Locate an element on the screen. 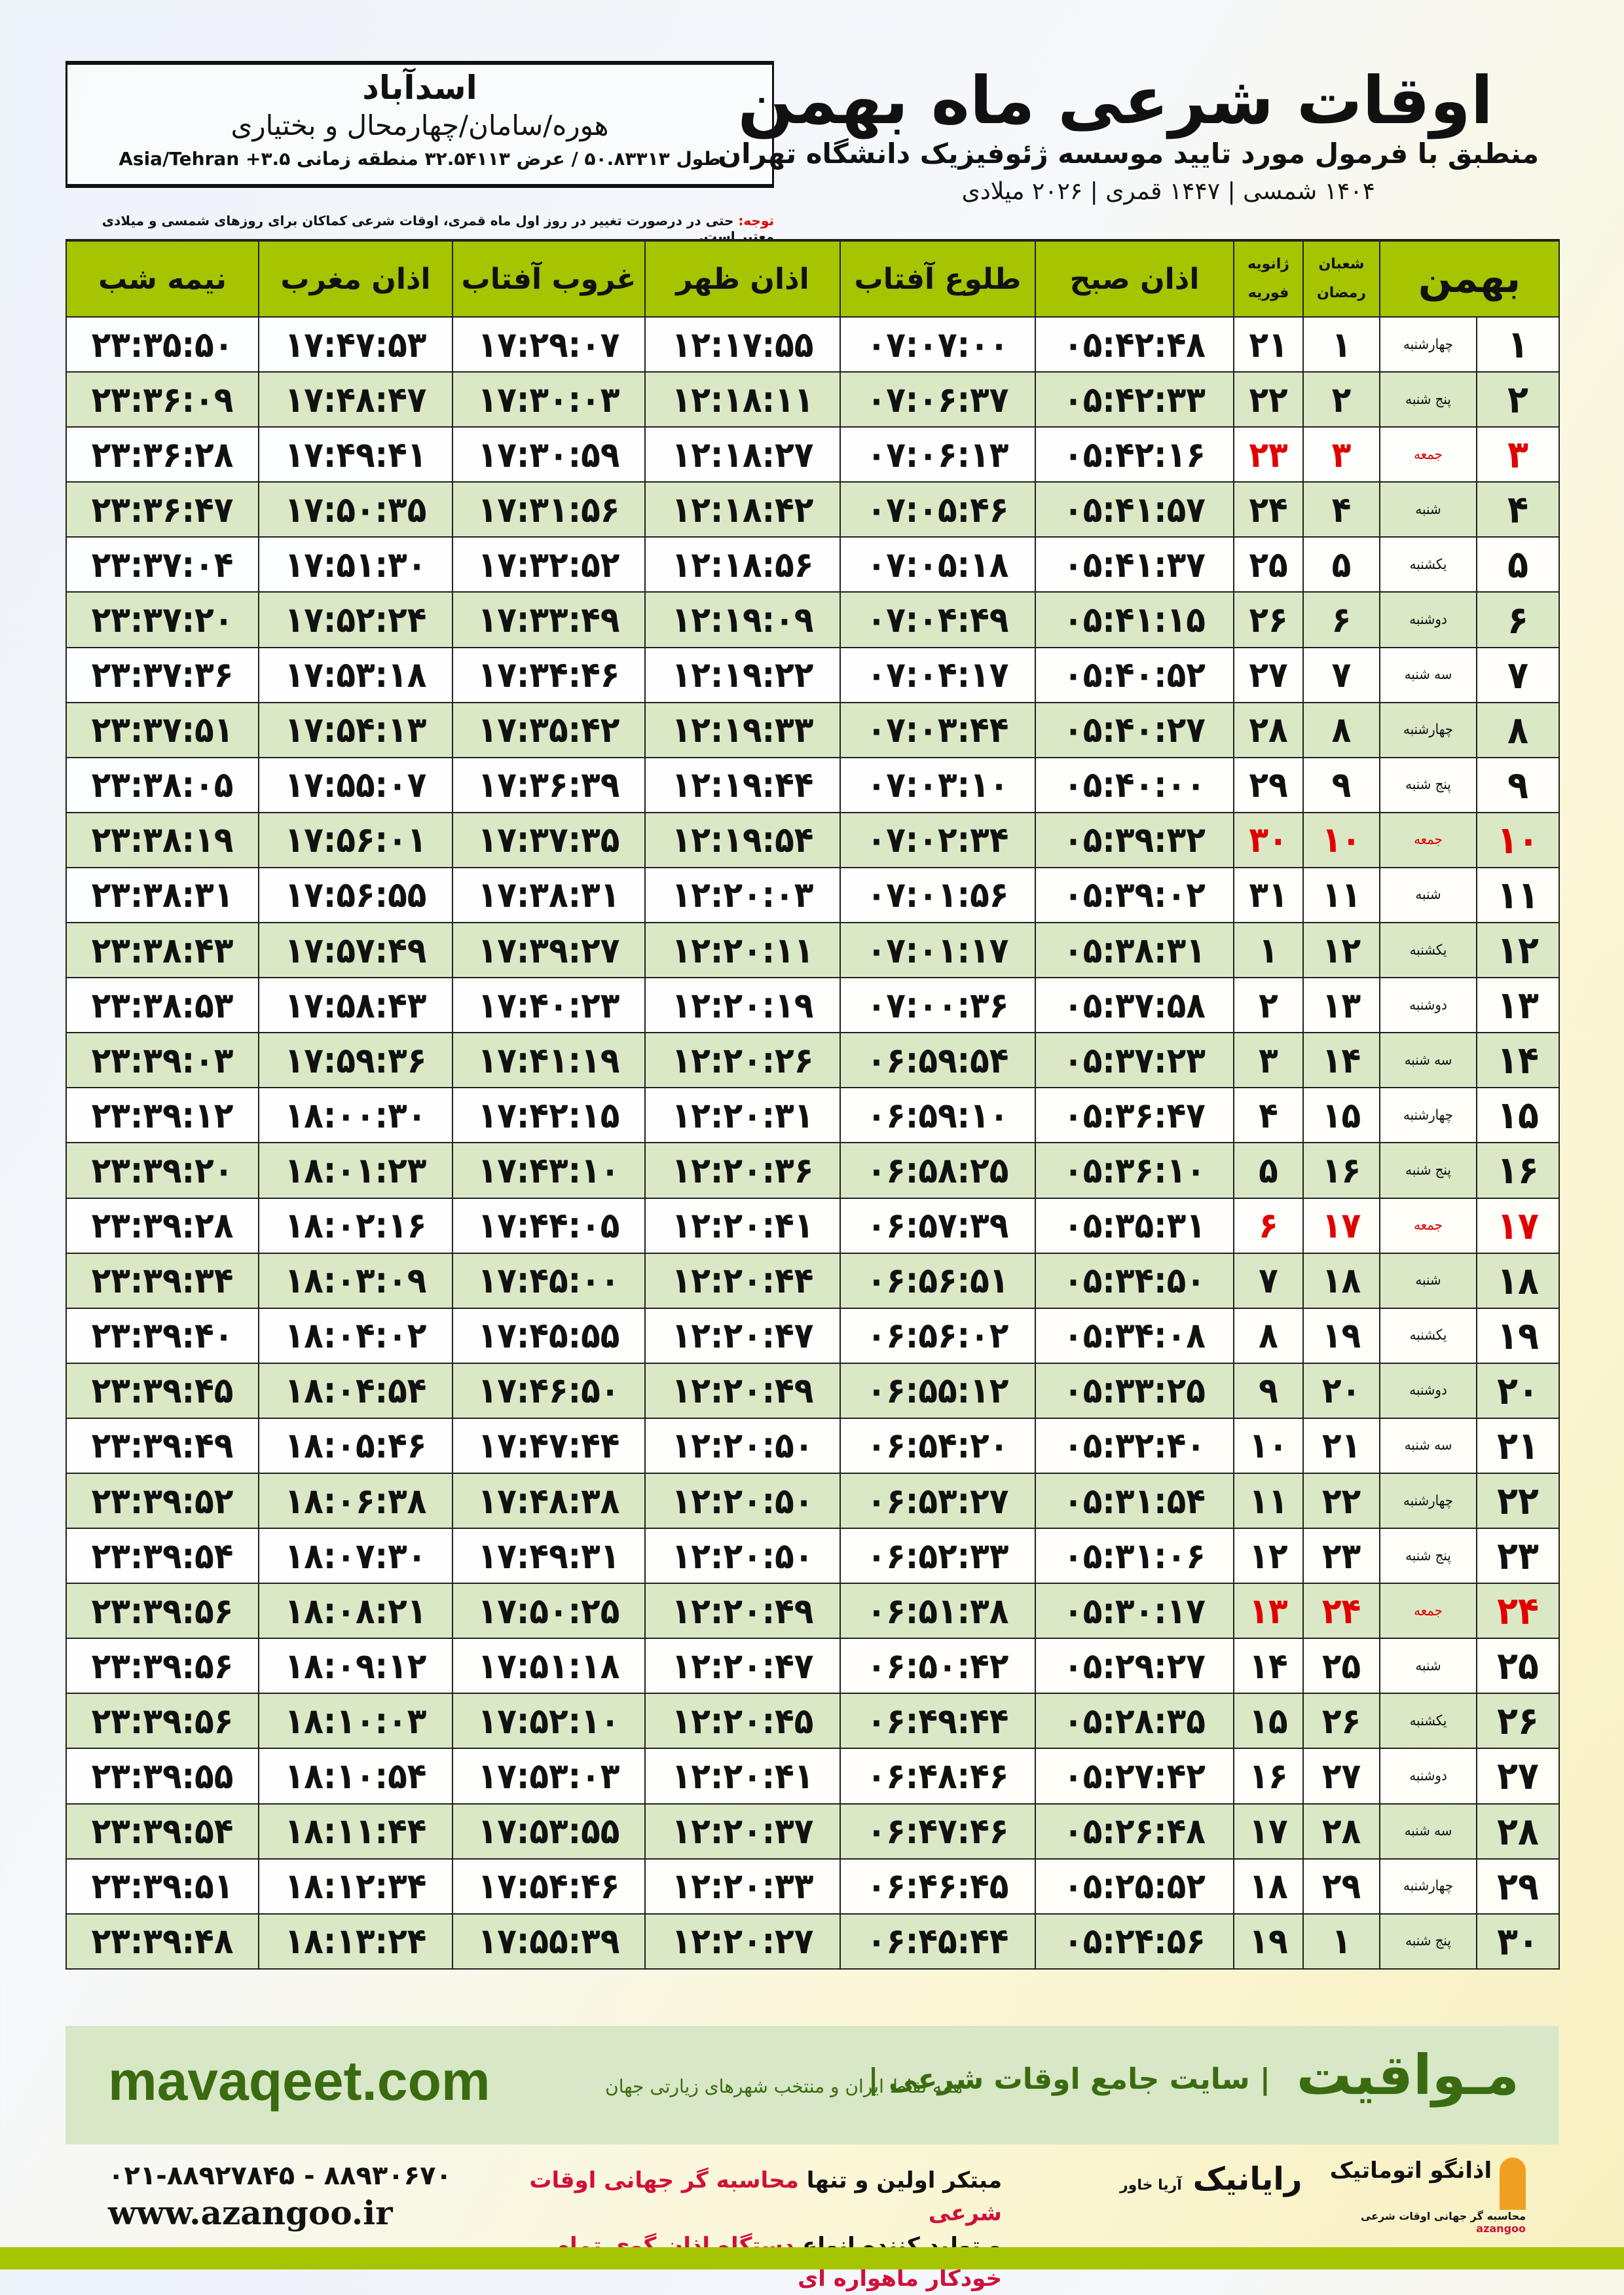 The height and width of the screenshot is (2295, 1624). cell-hijri-day: ۴ is located at coordinates (1341, 509).